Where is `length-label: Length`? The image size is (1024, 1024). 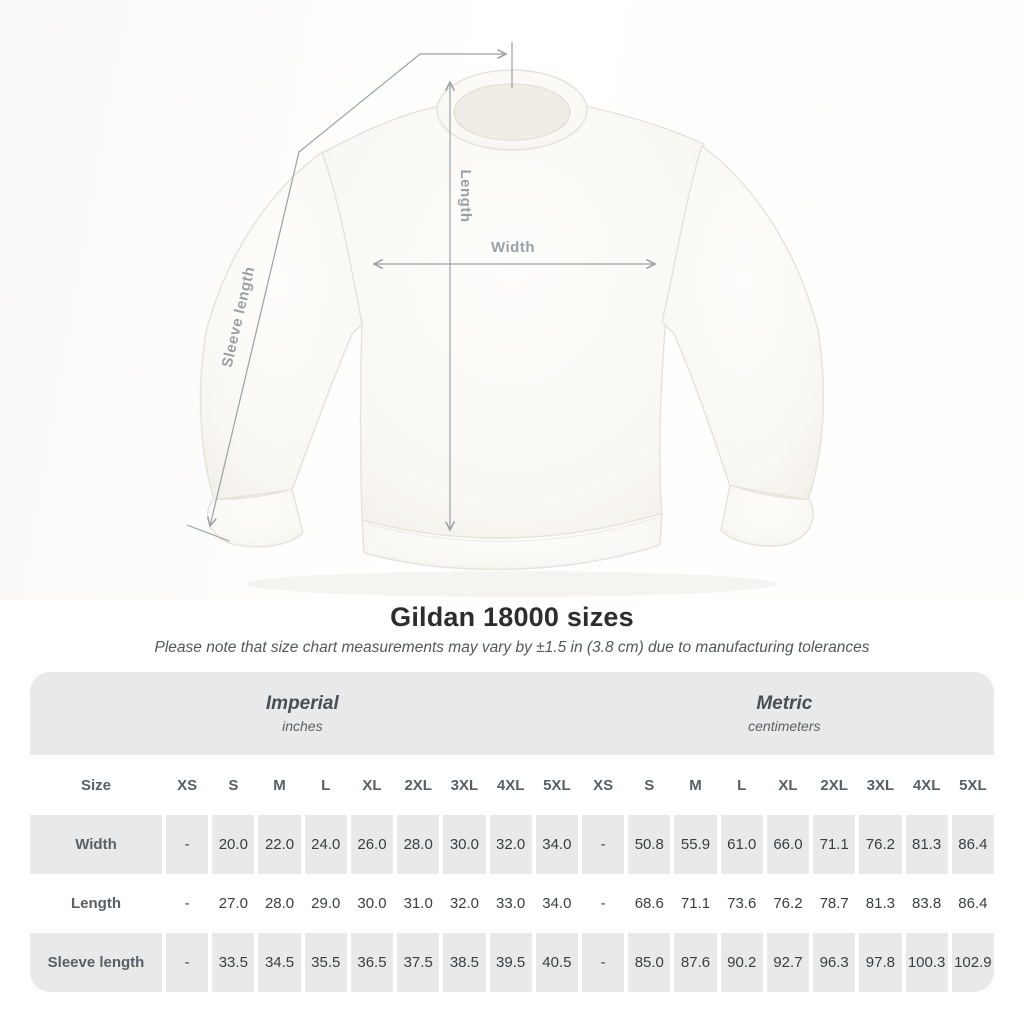
length-label: Length is located at coordinates (465, 196).